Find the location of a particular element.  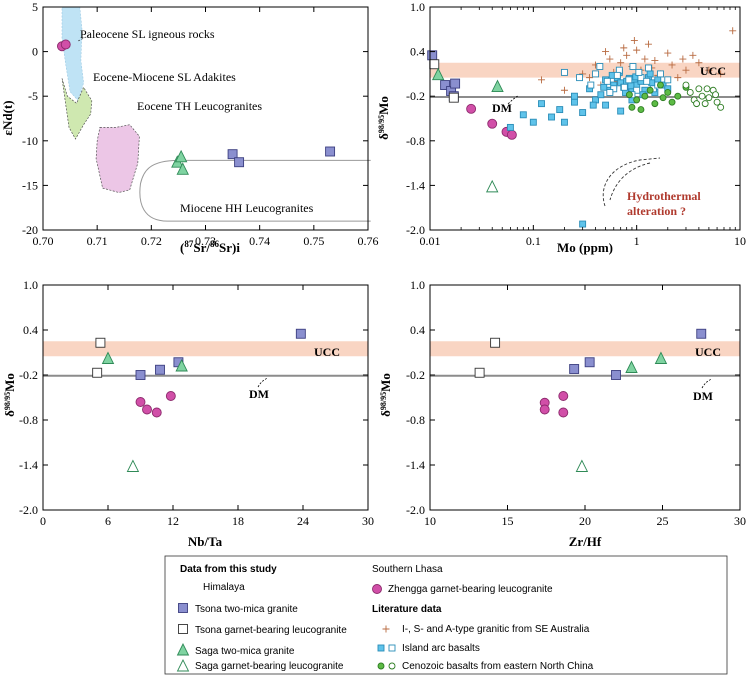

p4-ucc-band is located at coordinates (585, 349).